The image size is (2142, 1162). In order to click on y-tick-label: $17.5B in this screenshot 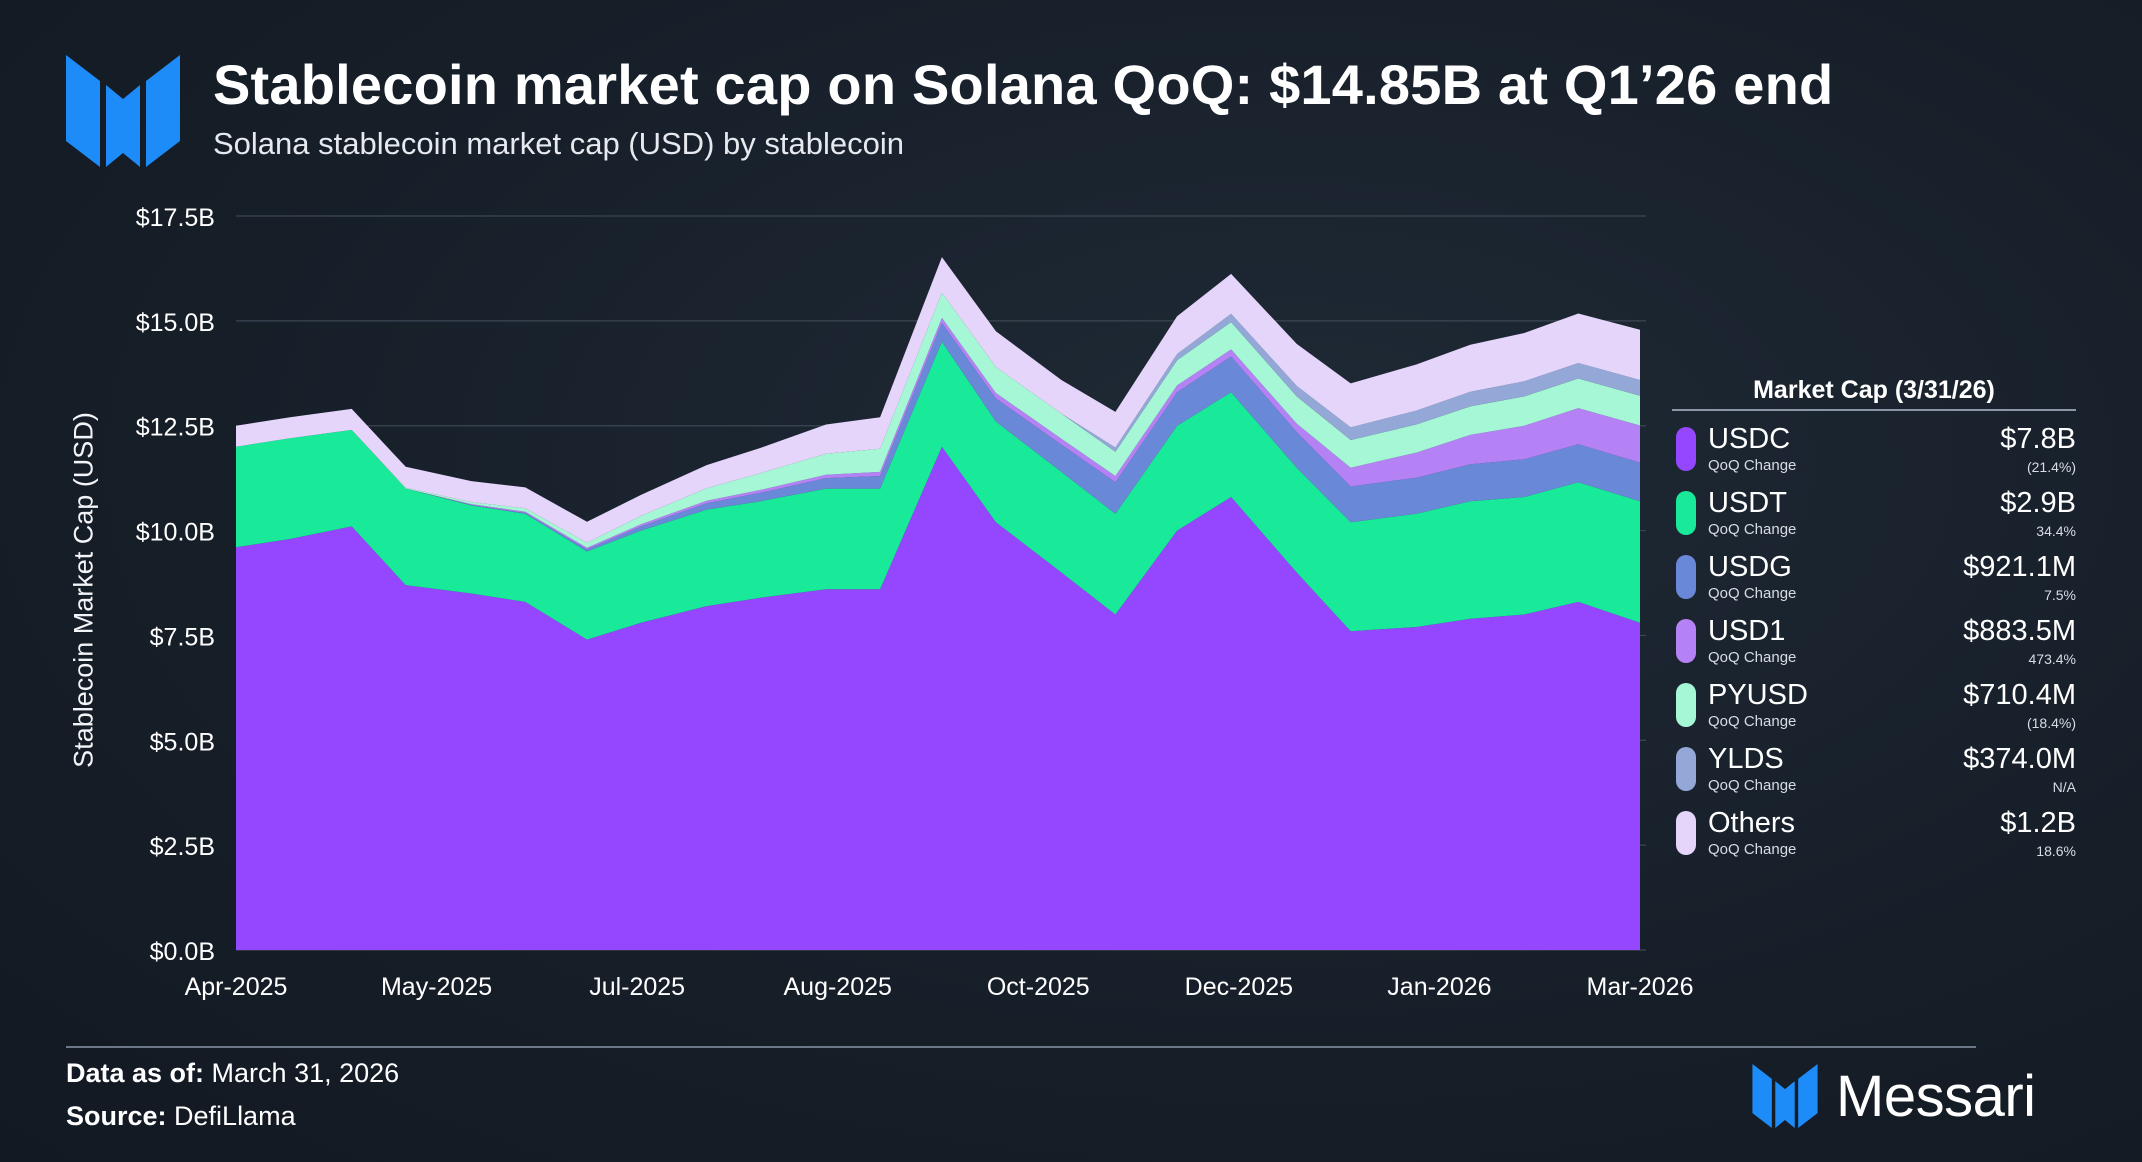, I will do `click(175, 218)`.